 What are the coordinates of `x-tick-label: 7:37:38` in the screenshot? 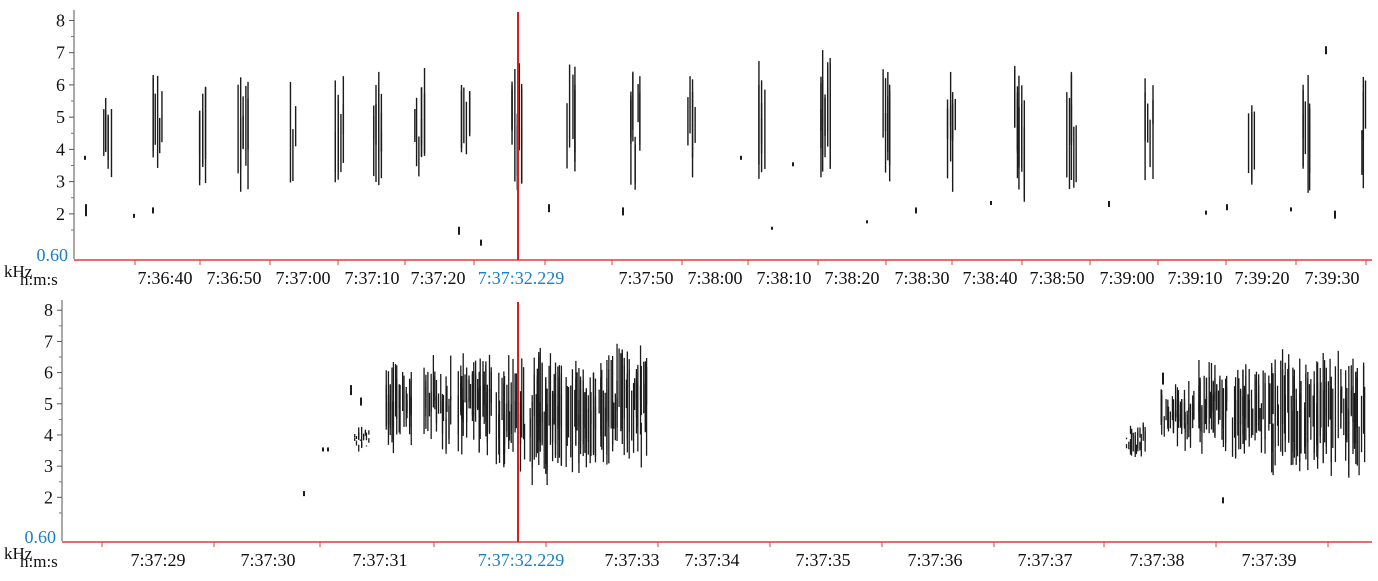 It's located at (1156, 560).